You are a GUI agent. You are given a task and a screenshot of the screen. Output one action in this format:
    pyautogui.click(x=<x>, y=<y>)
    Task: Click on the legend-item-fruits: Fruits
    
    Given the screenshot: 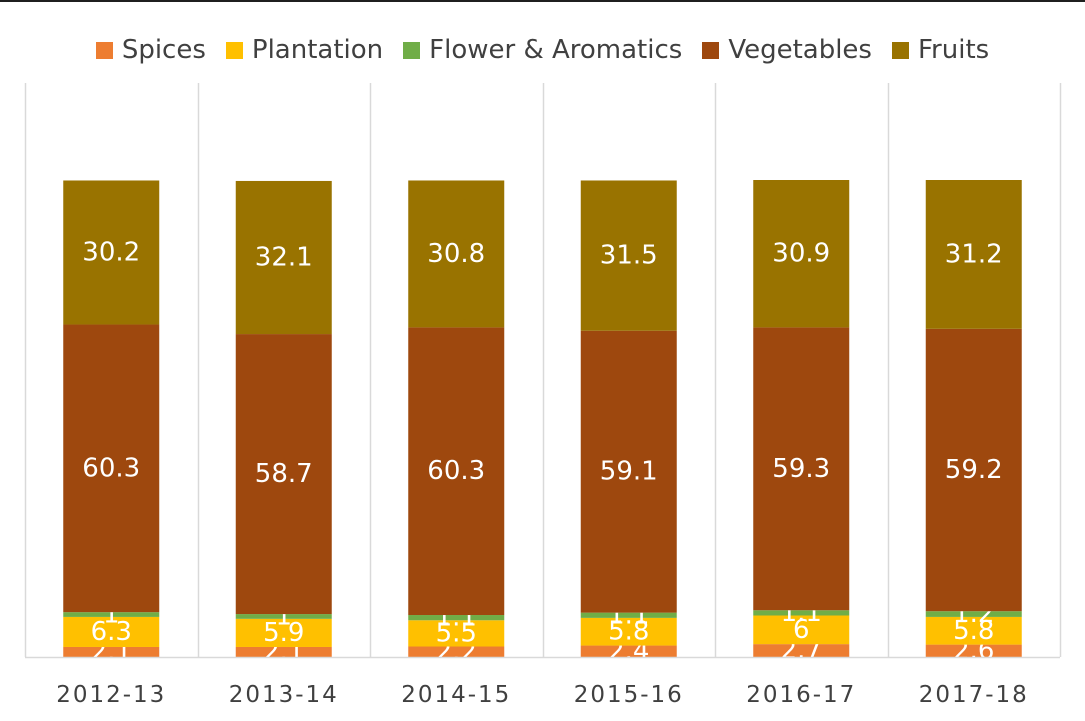 What is the action you would take?
    pyautogui.click(x=940, y=50)
    